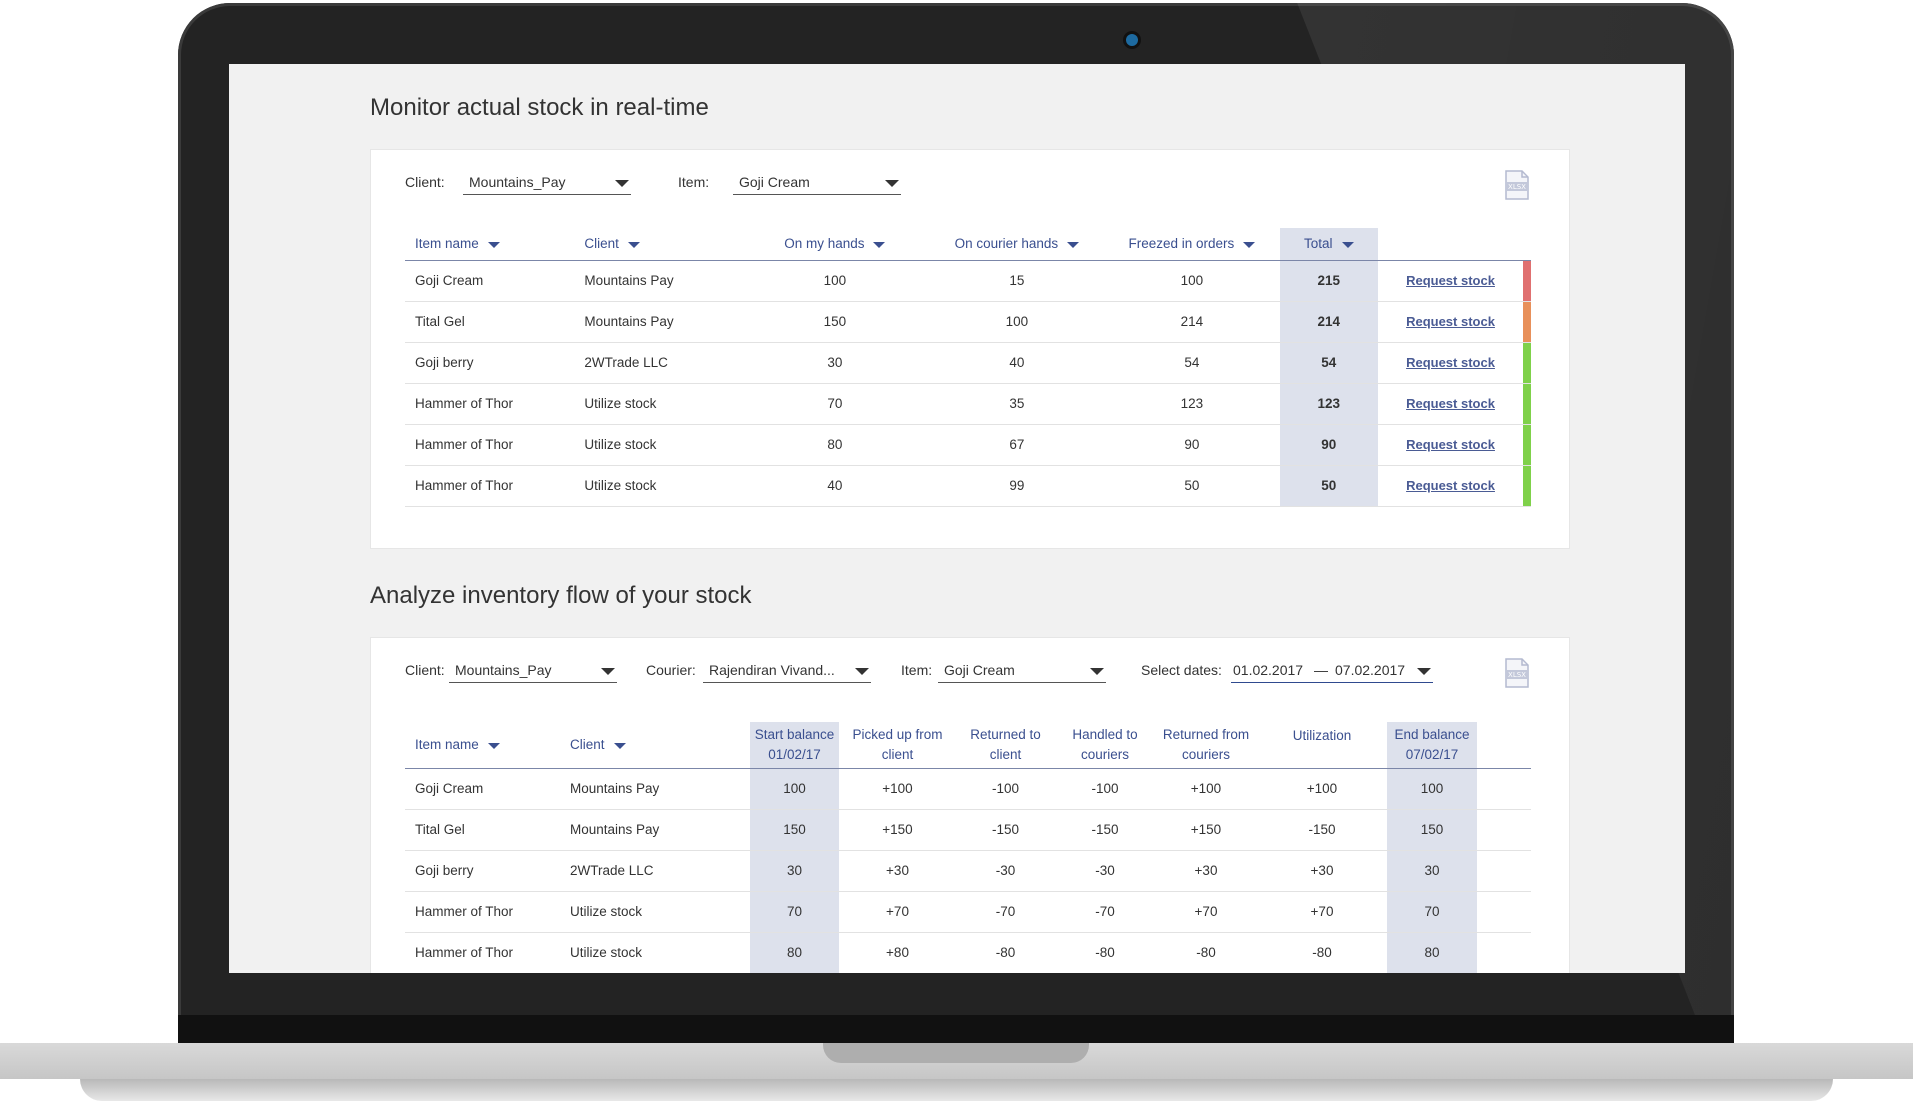  Describe the element at coordinates (1191, 404) in the screenshot. I see `cell-freezed: 123` at that location.